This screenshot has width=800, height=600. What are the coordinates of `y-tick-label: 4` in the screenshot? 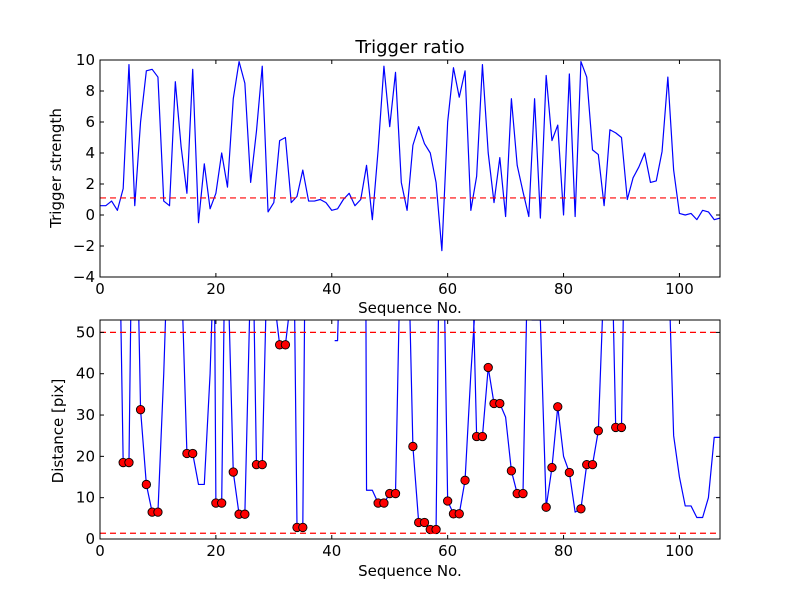 It's located at (90, 153).